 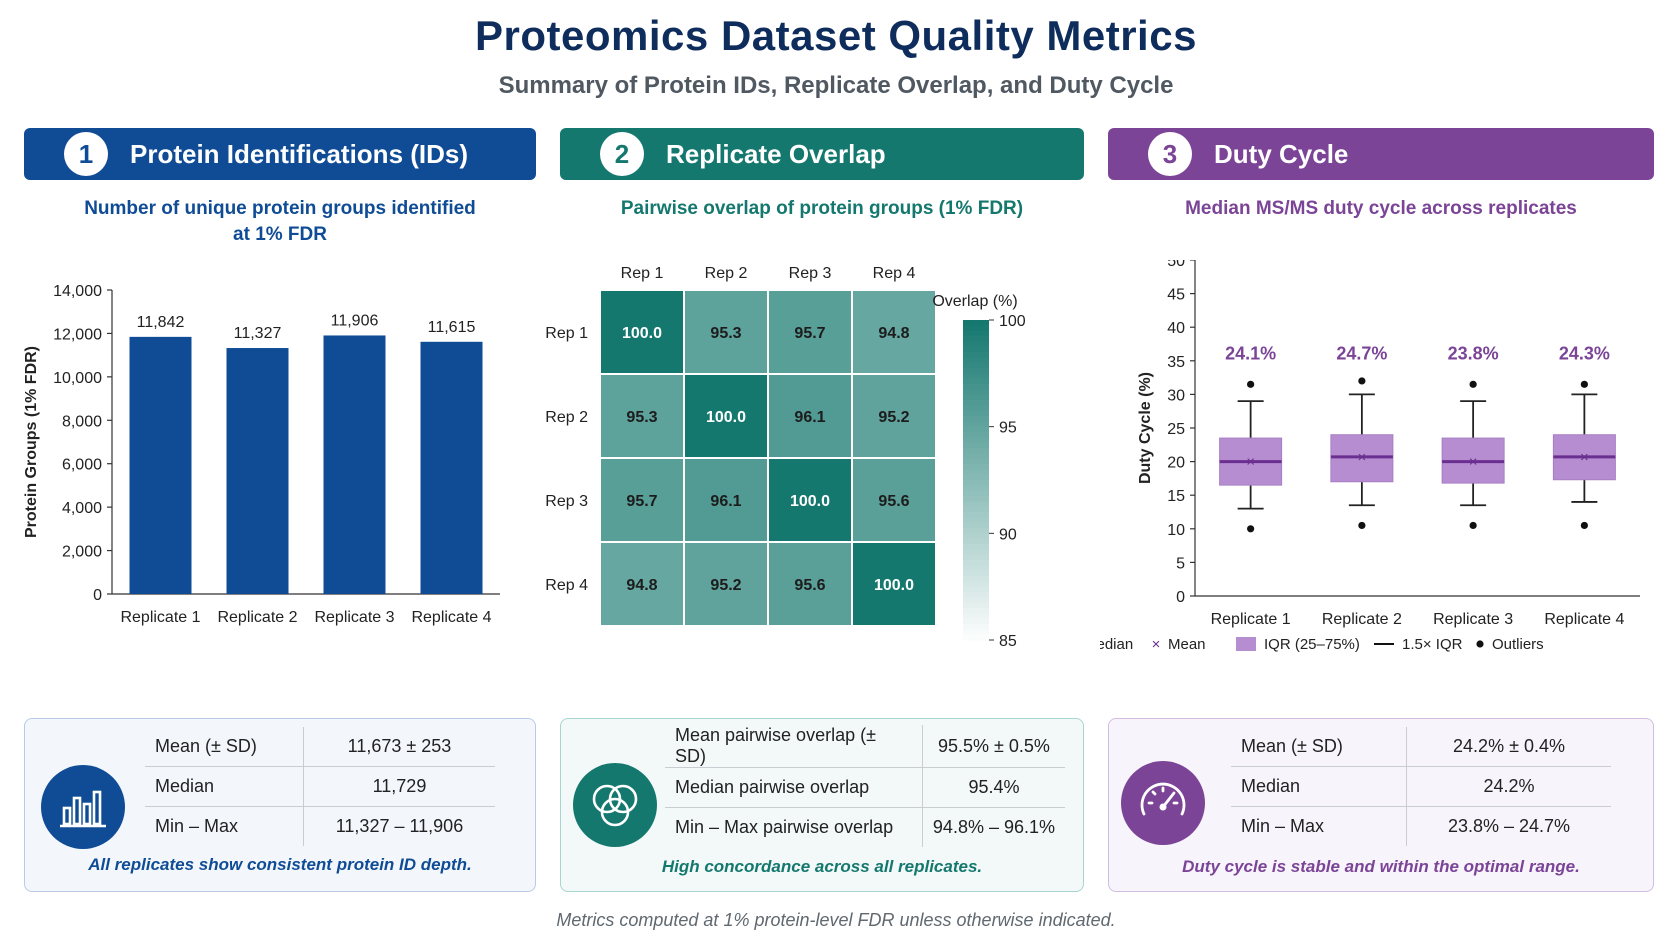 What do you see at coordinates (280, 154) in the screenshot?
I see `panel-header-ids: 1 Protein Identifications (IDs)` at bounding box center [280, 154].